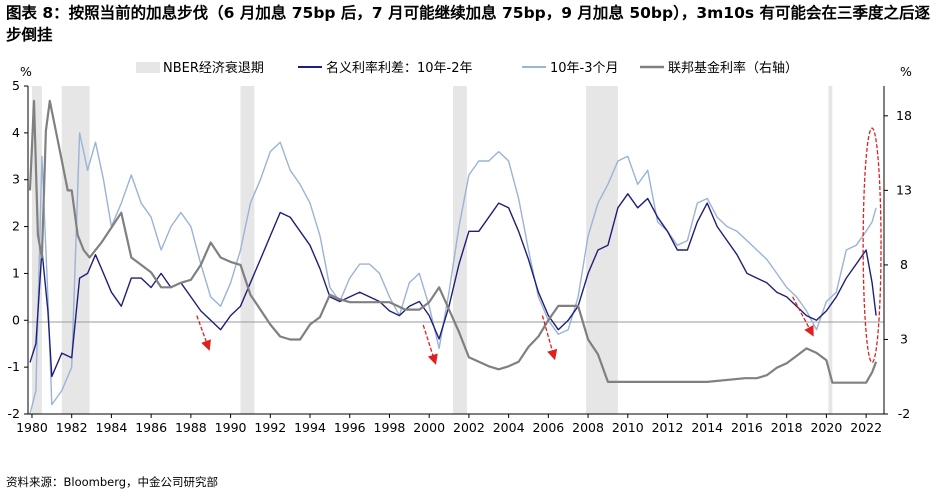 The image size is (941, 496). What do you see at coordinates (350, 427) in the screenshot?
I see `x-tick-label-8: 1996` at bounding box center [350, 427].